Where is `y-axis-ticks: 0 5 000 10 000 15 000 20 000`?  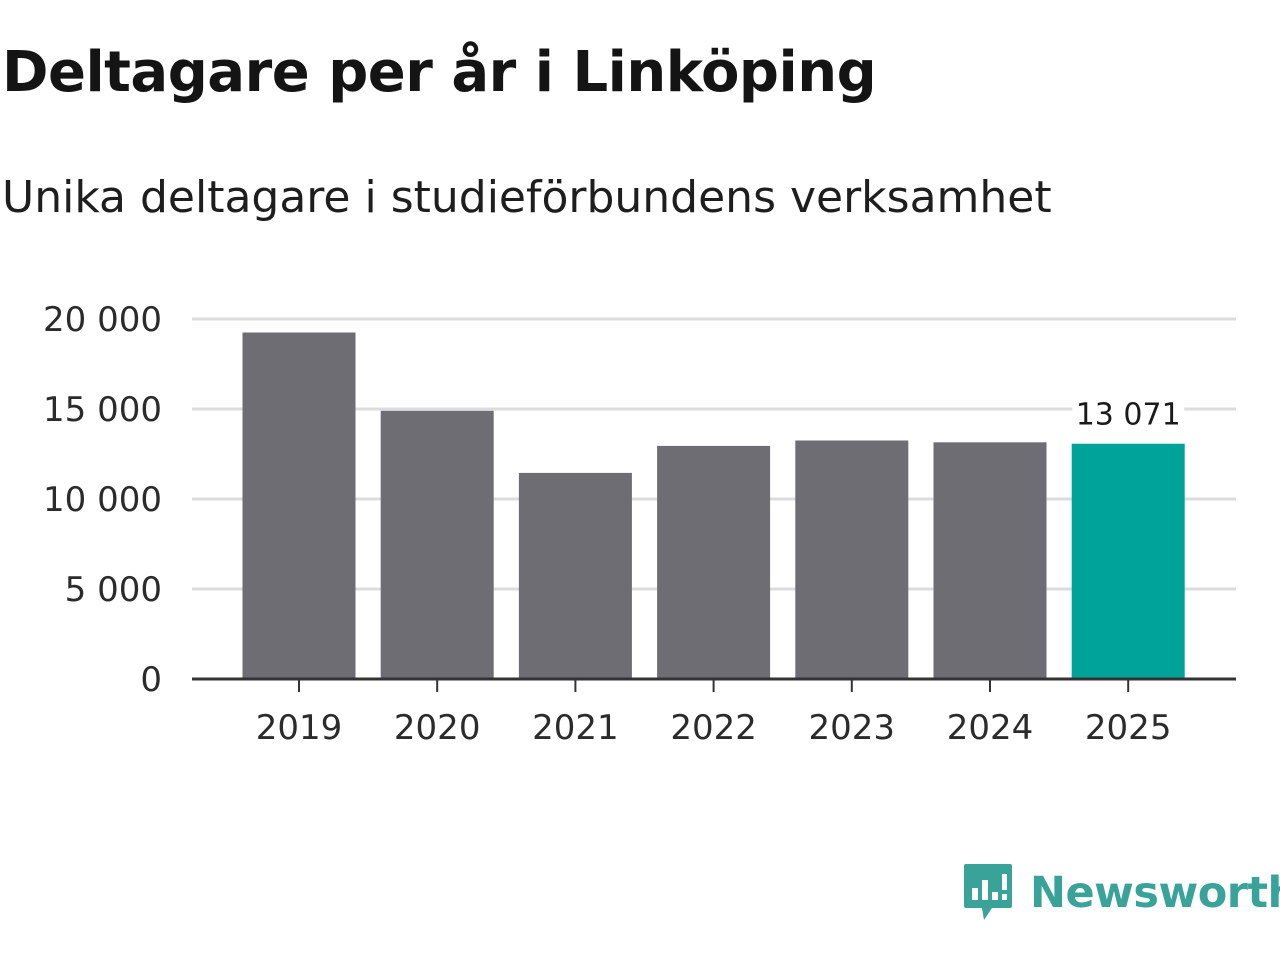 y-axis-ticks: 0 5 000 10 000 15 000 20 000 is located at coordinates (102, 500).